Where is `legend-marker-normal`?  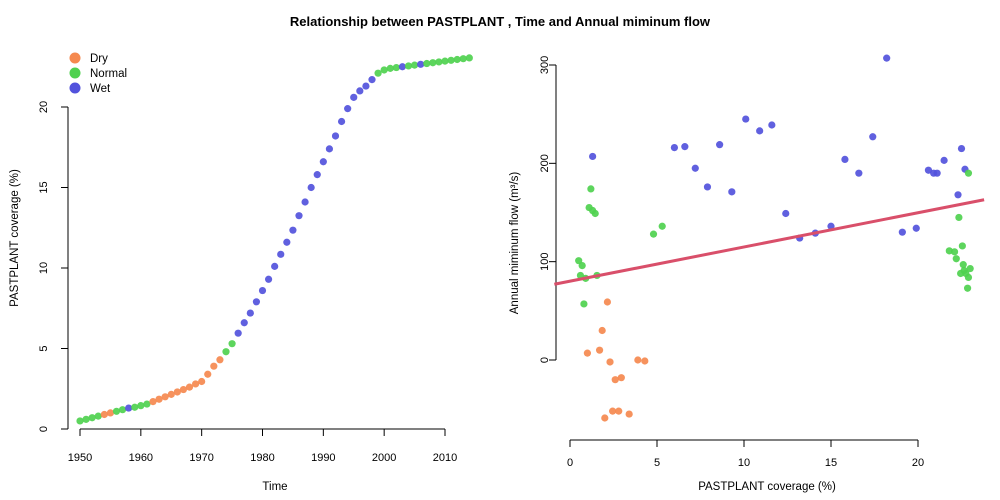 legend-marker-normal is located at coordinates (75, 73).